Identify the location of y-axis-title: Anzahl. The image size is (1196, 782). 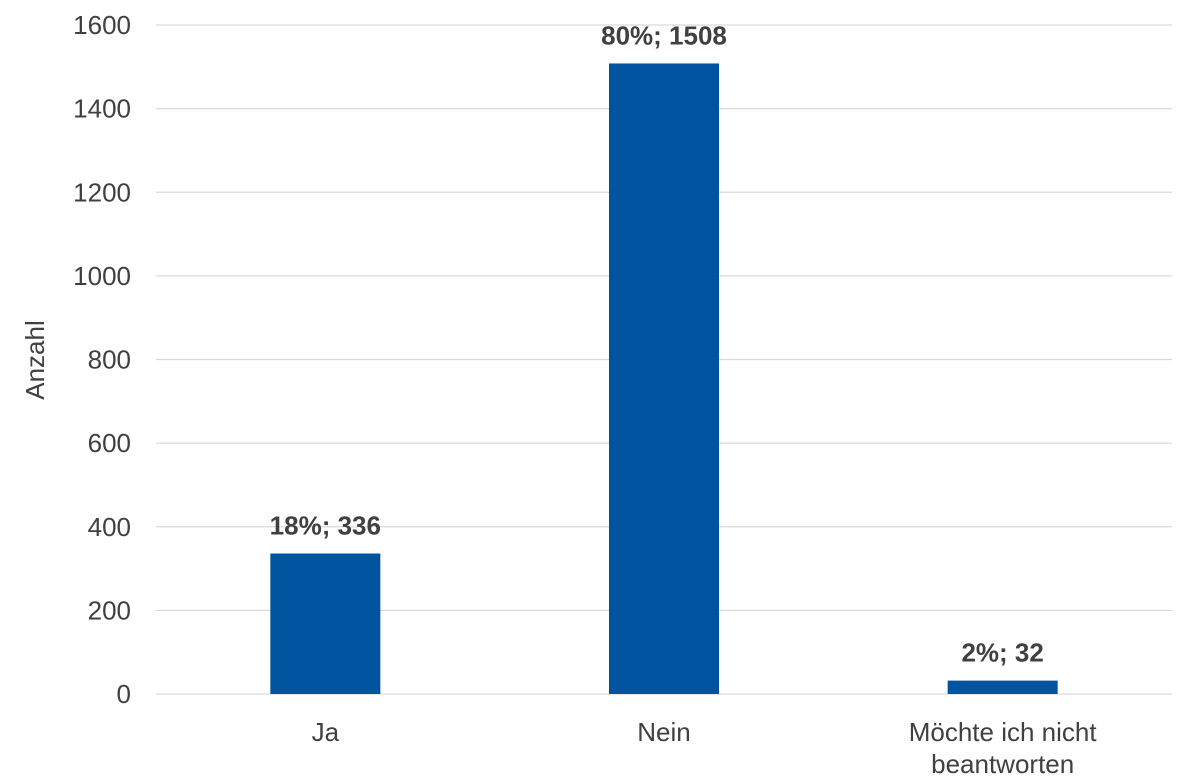
(35, 360).